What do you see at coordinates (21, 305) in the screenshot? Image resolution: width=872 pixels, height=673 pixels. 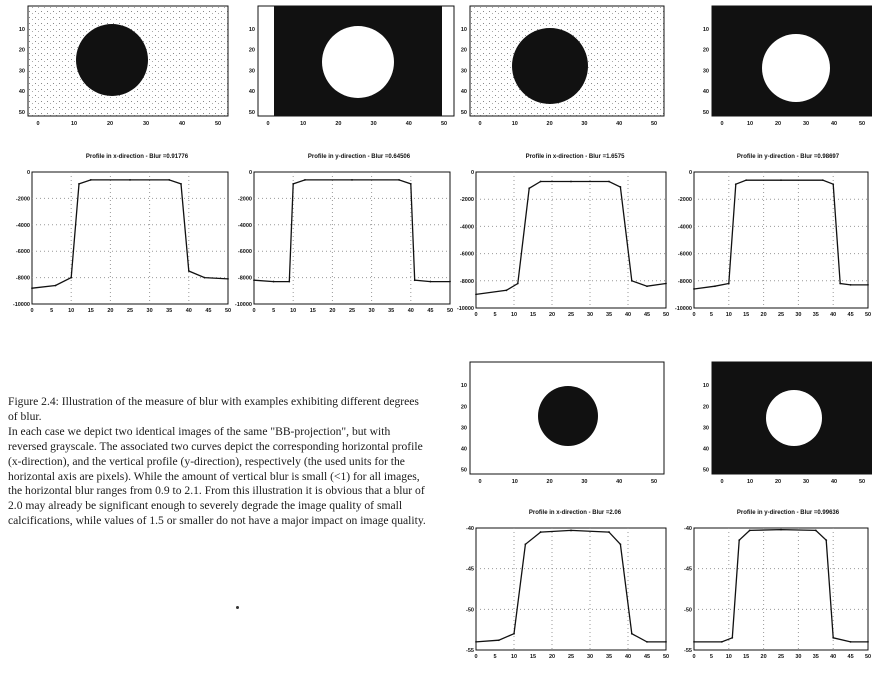 I see `y-tick-label: -10000` at bounding box center [21, 305].